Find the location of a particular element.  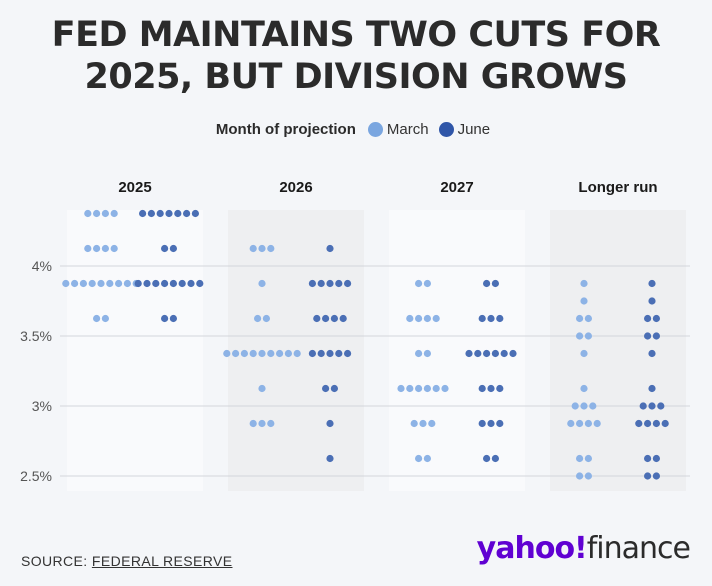

legend-label-june: June is located at coordinates (474, 129).